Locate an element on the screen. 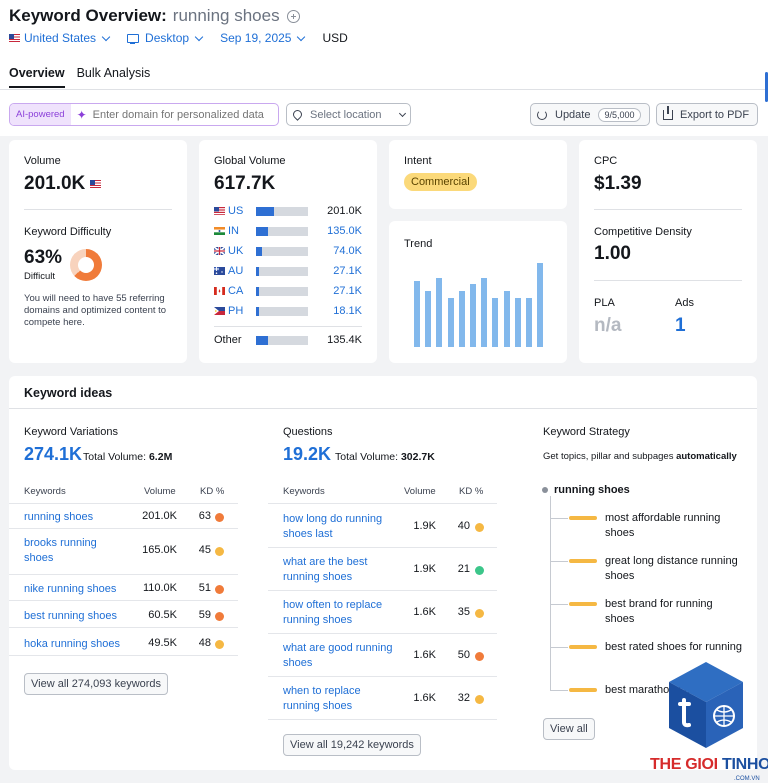 This screenshot has height=783, width=768. cd-value: 1.00 is located at coordinates (612, 253).